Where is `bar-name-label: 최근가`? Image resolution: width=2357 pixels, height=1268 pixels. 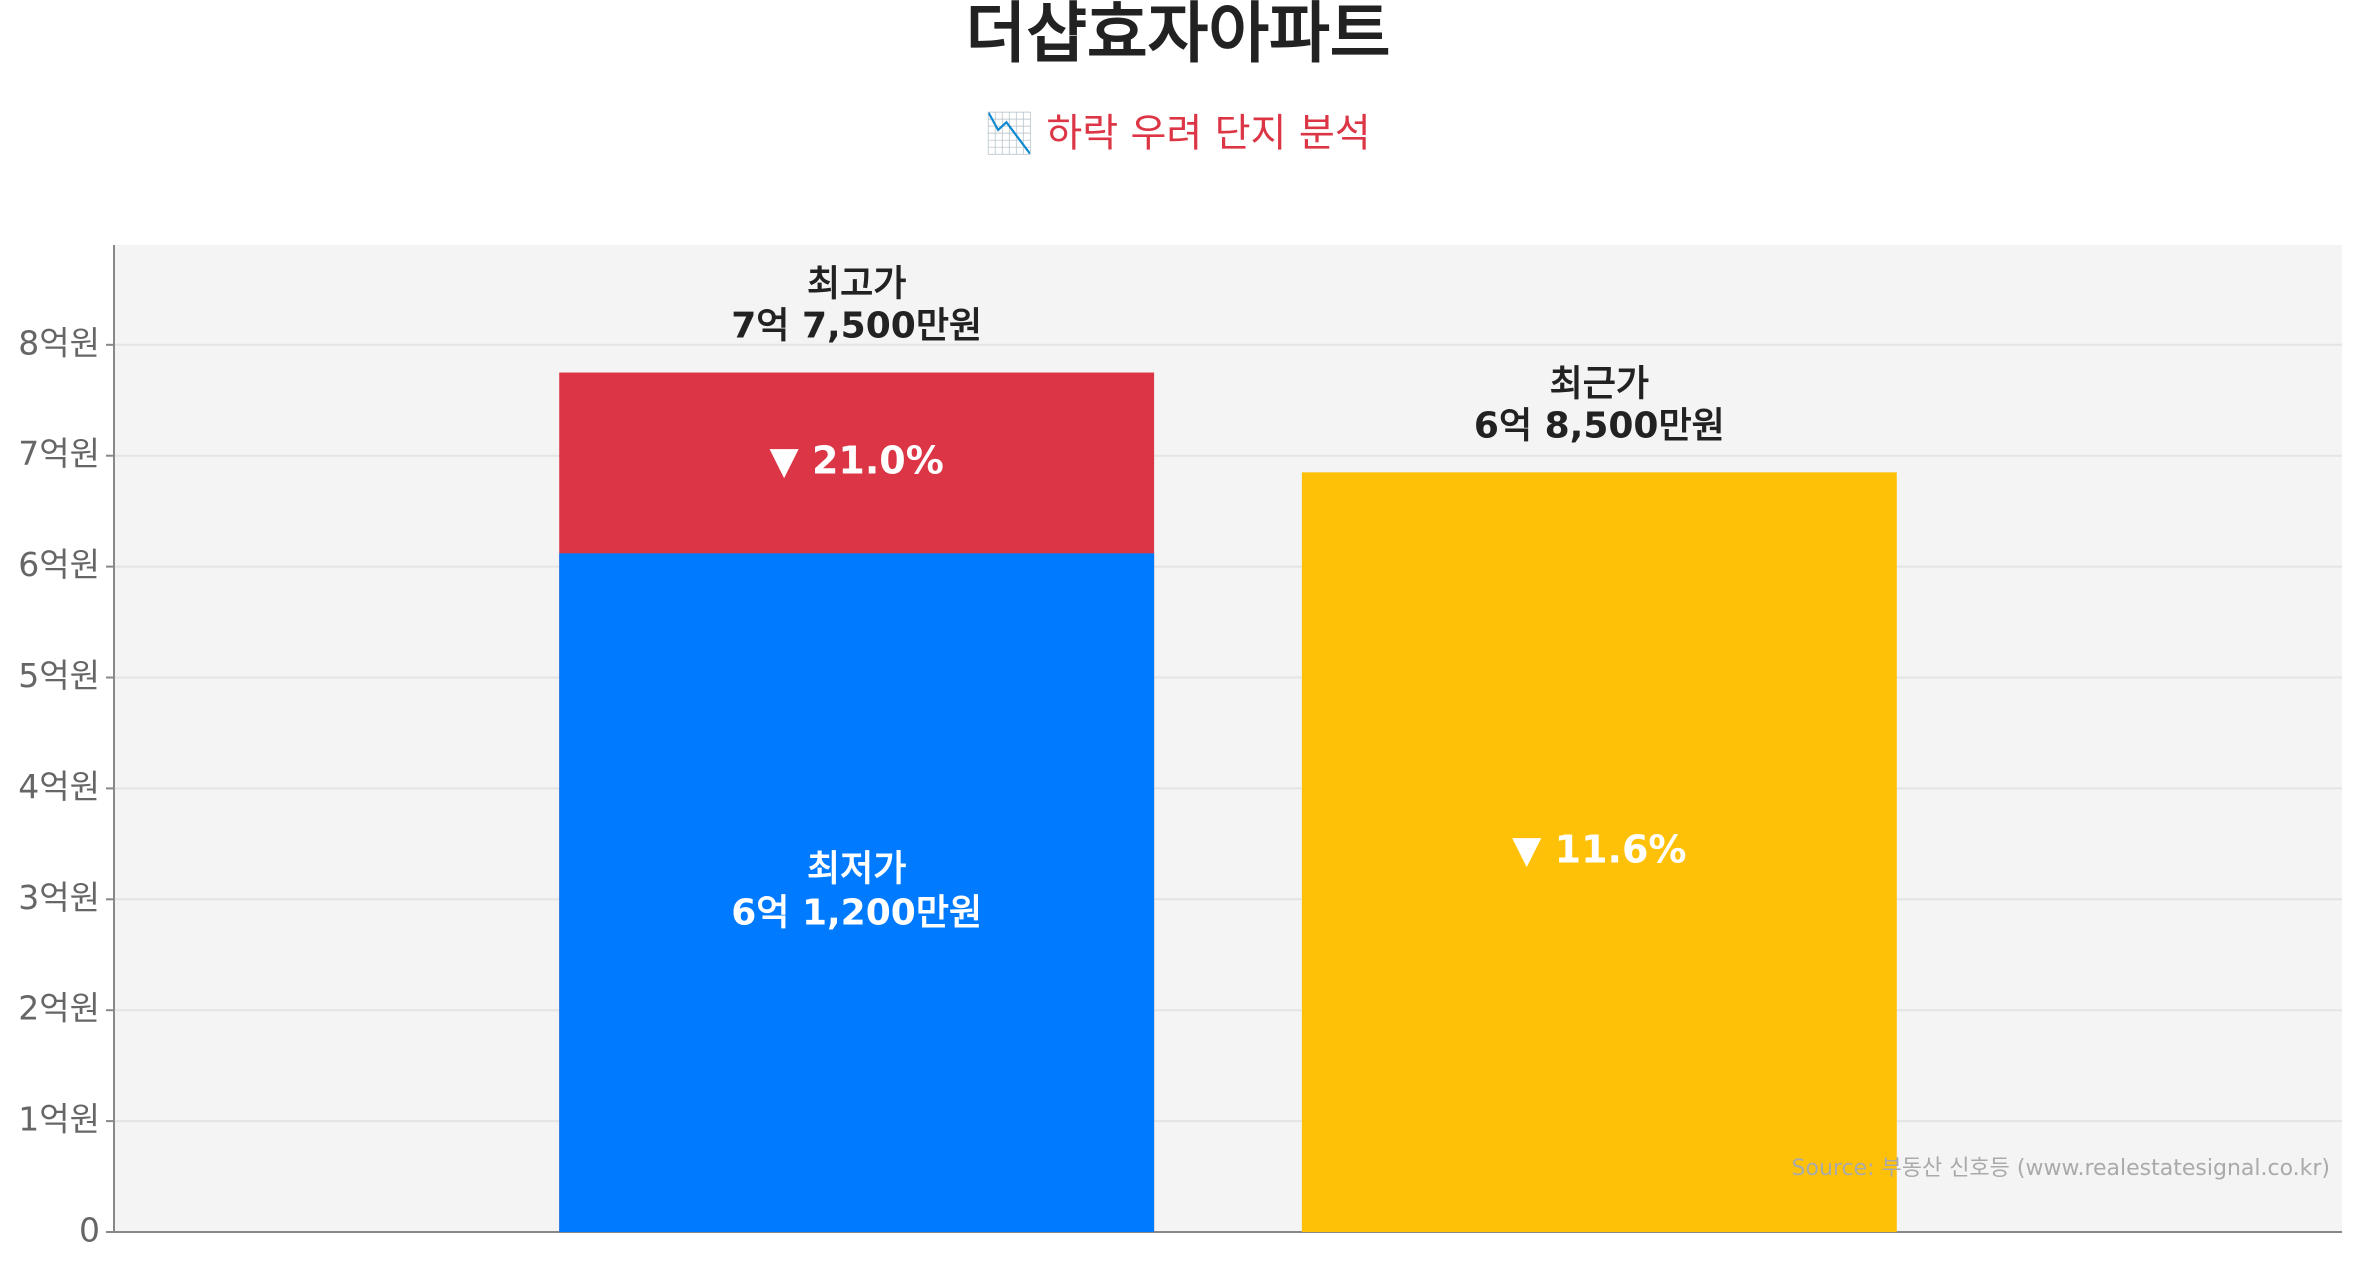 bar-name-label: 최근가 is located at coordinates (1599, 383).